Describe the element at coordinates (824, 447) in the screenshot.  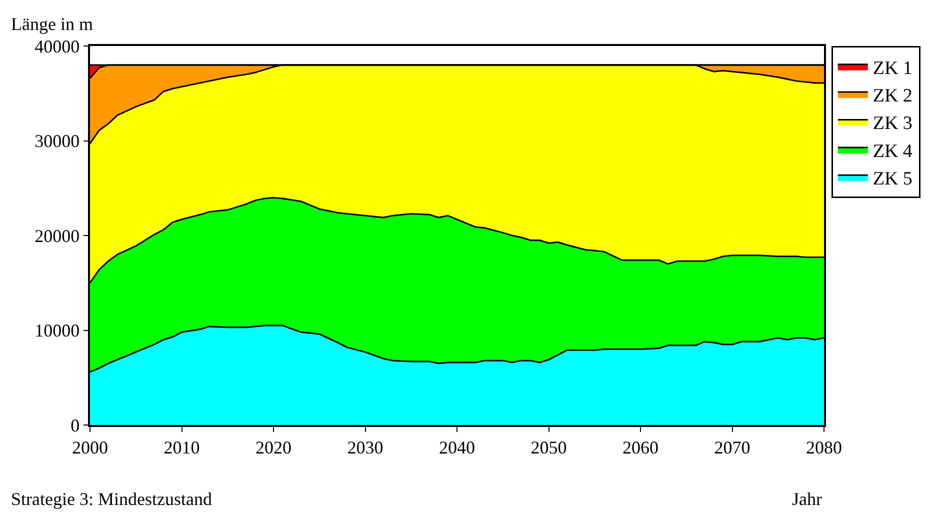
I see `x-tick-label: 2080` at that location.